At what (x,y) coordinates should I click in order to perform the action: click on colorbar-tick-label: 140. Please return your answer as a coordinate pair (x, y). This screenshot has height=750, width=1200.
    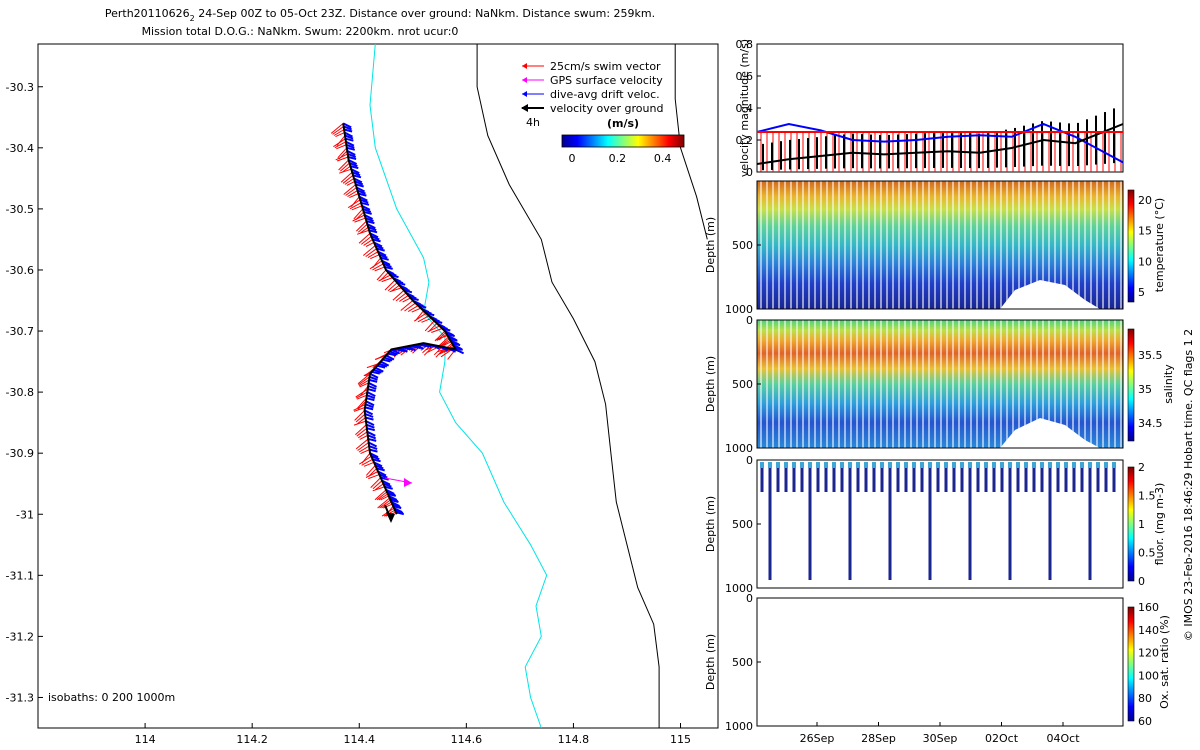
    Looking at the image, I should click on (1148, 630).